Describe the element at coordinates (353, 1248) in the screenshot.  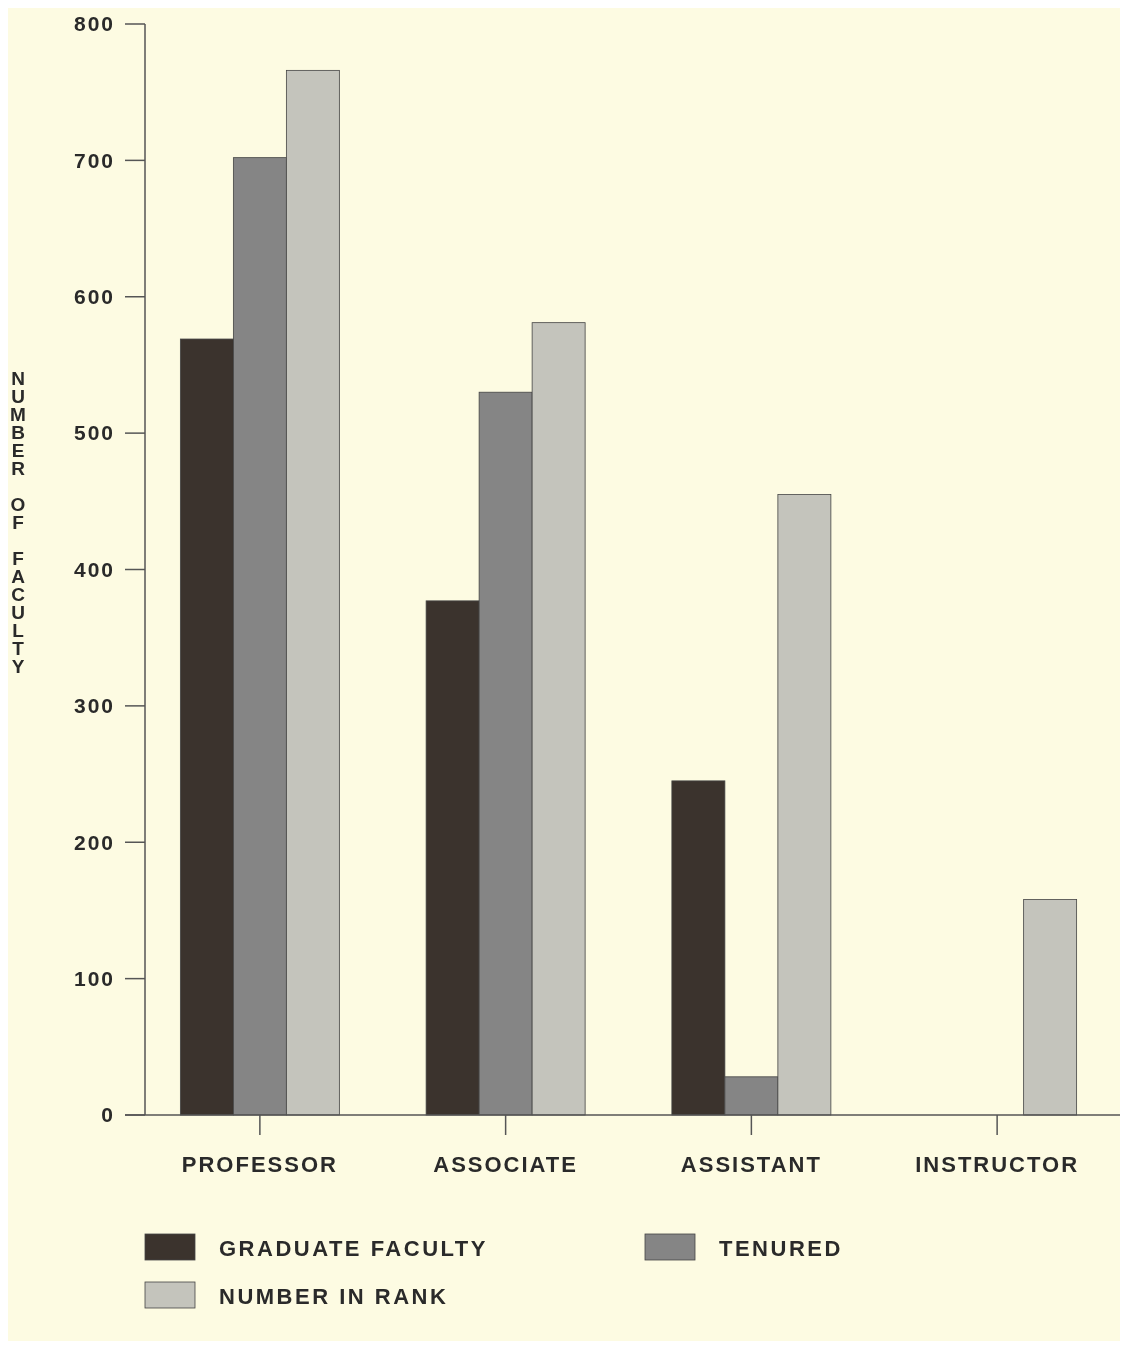
I see `legend-label: GRADUATE FACULTY` at that location.